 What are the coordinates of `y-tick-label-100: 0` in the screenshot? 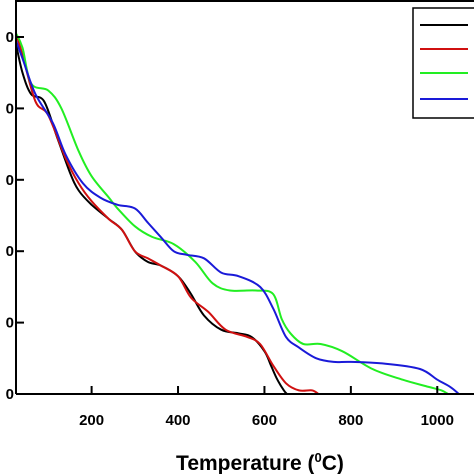 It's located at (10, 37).